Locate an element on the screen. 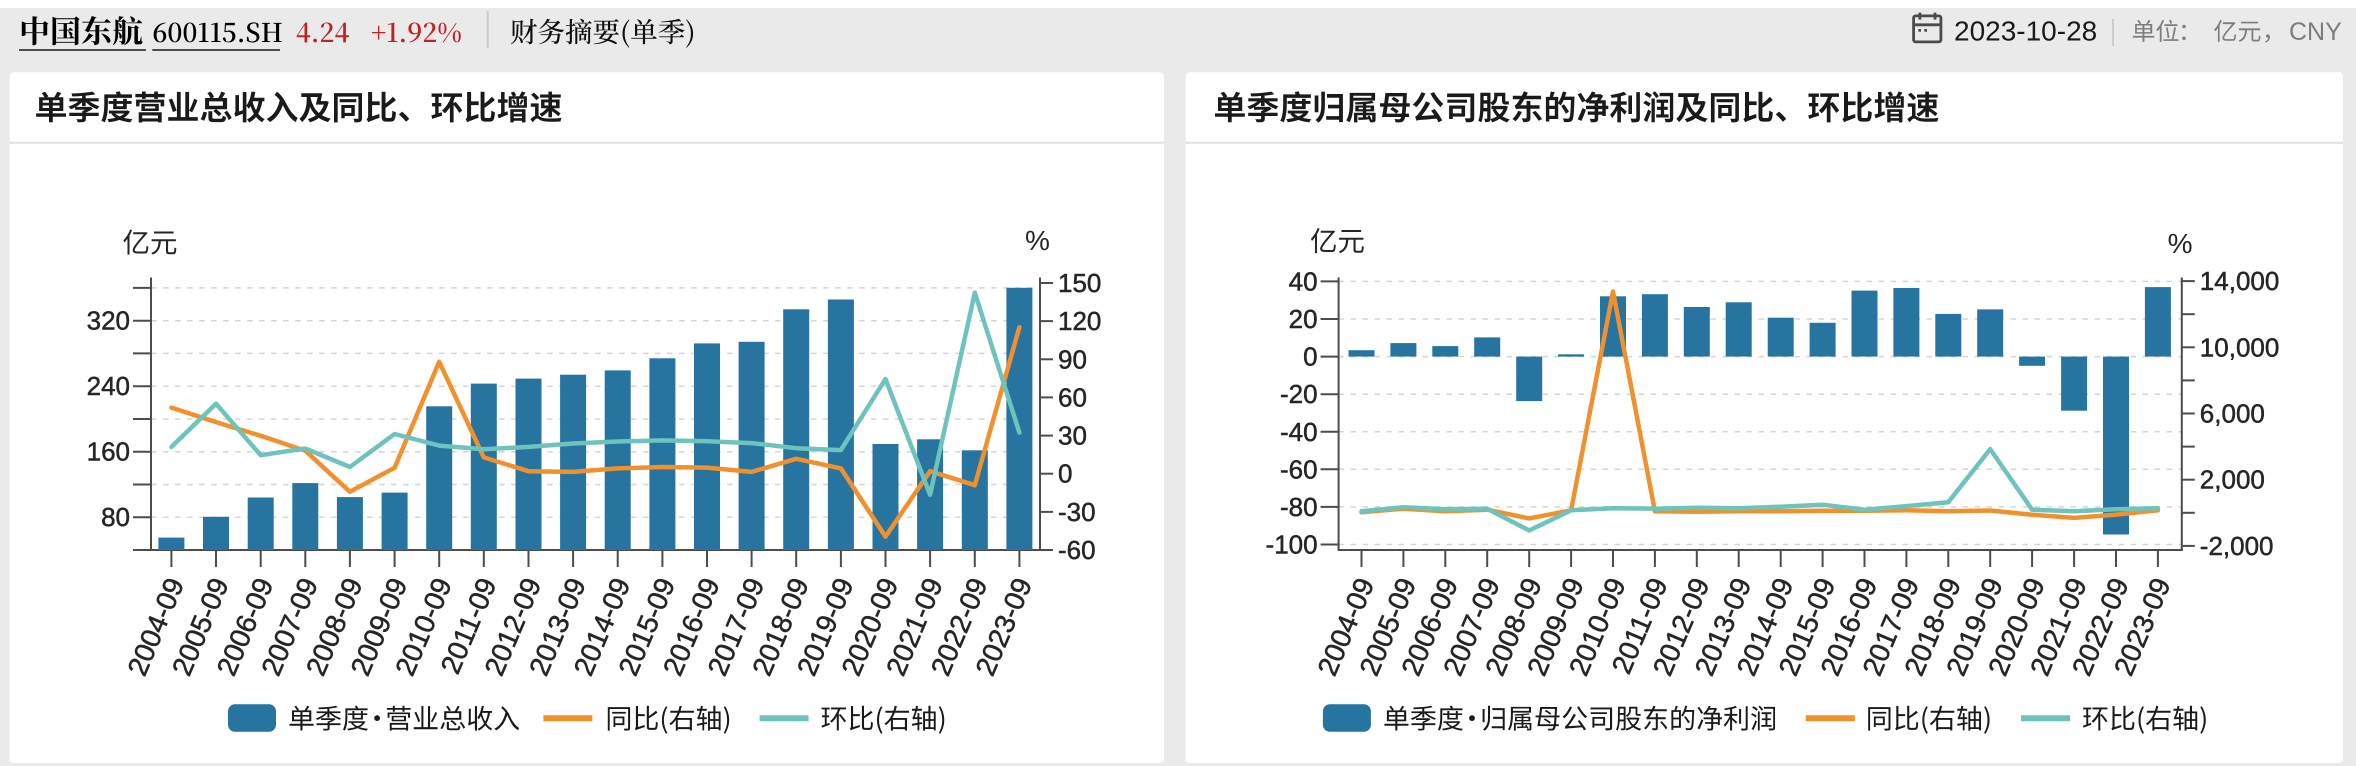  svg-text: -2,000 is located at coordinates (2237, 546).